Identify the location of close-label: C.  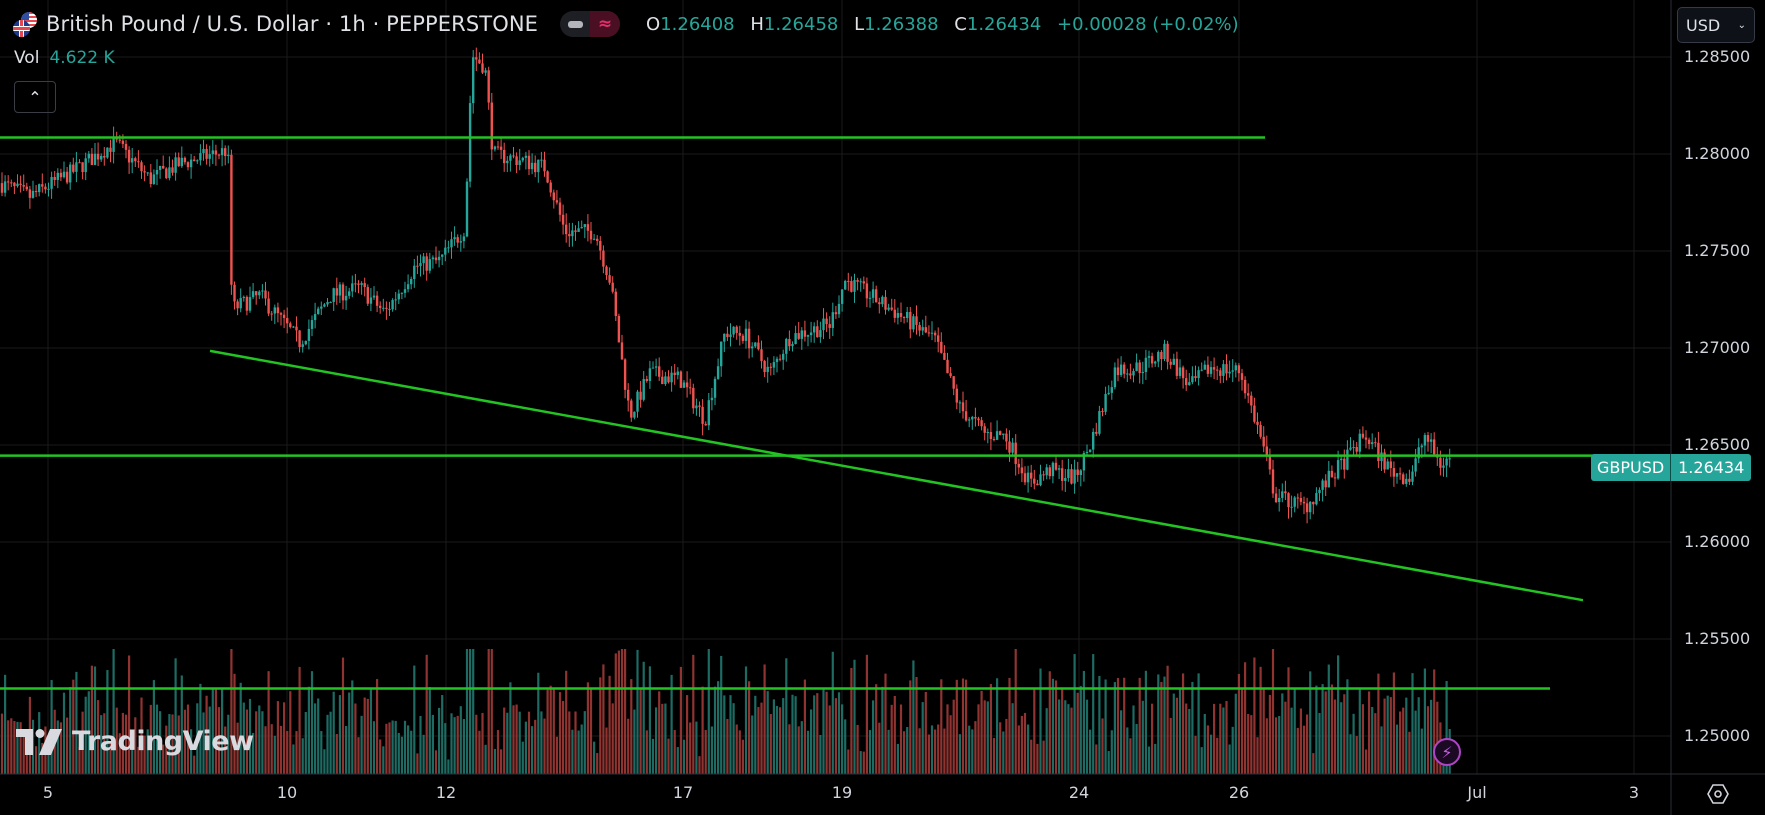
(960, 24).